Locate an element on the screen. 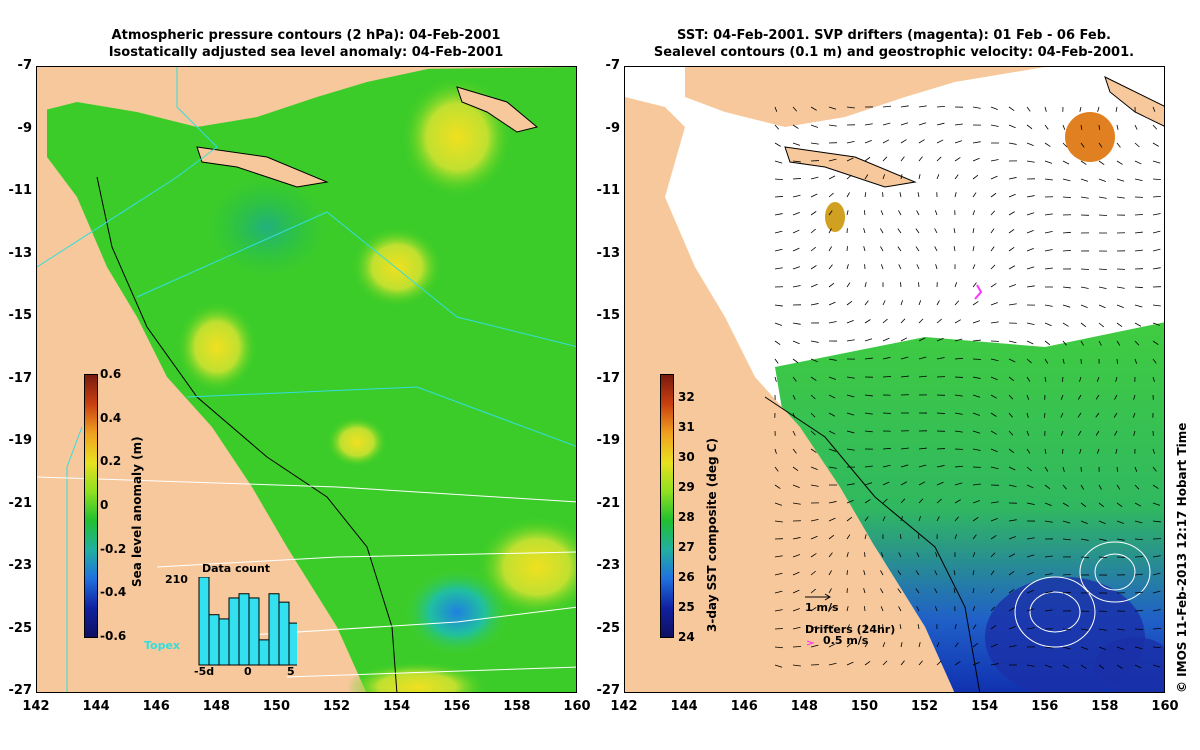  lon-tick-label: 146 is located at coordinates (156, 706).